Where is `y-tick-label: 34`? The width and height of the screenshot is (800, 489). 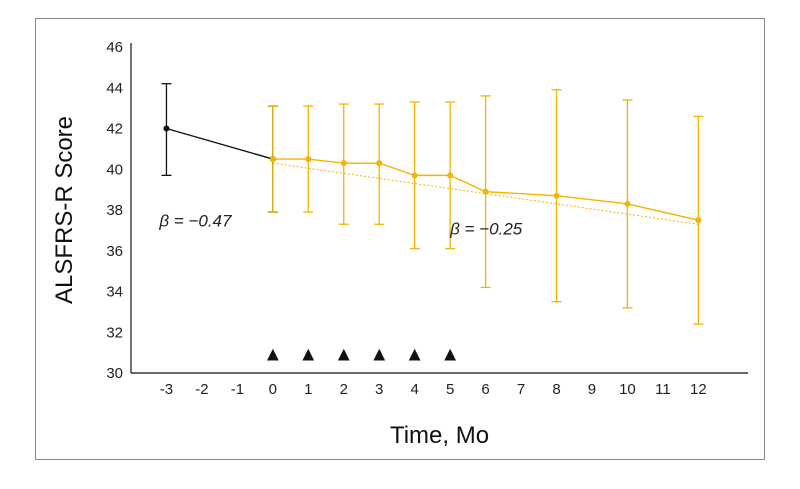 y-tick-label: 34 is located at coordinates (114, 292).